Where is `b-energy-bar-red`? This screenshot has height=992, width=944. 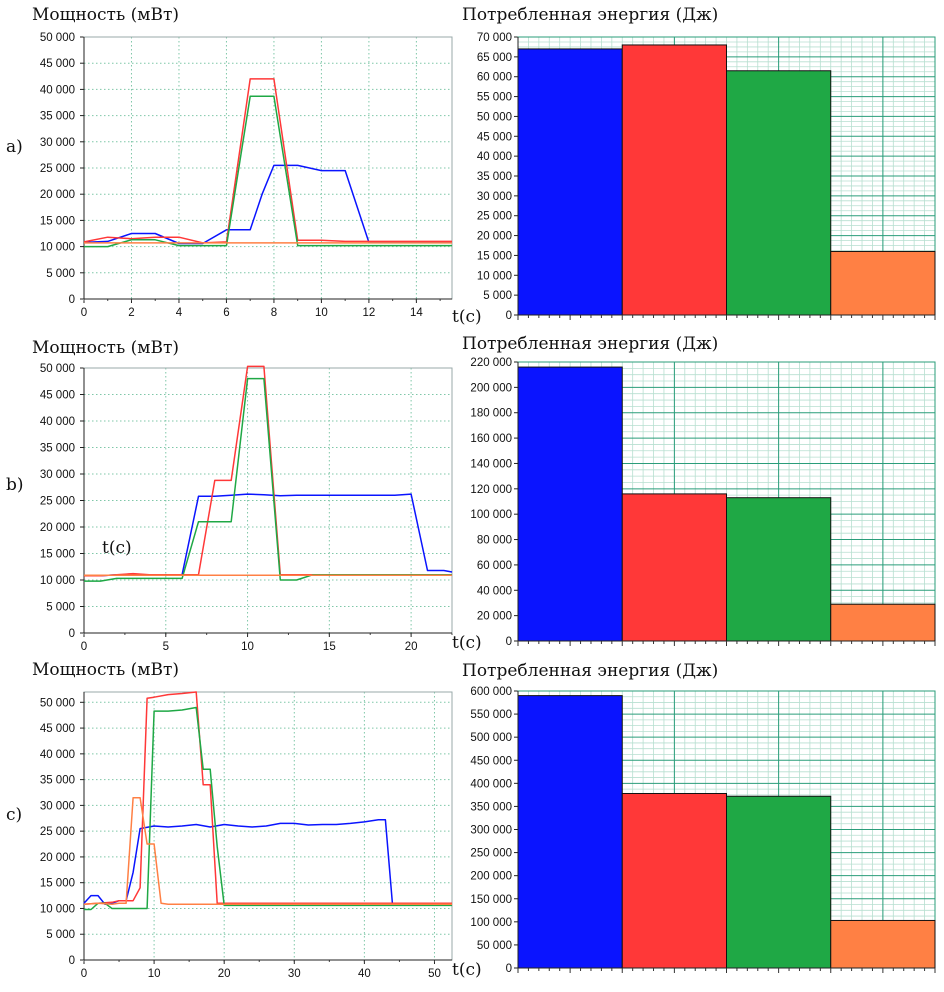 b-energy-bar-red is located at coordinates (674, 567).